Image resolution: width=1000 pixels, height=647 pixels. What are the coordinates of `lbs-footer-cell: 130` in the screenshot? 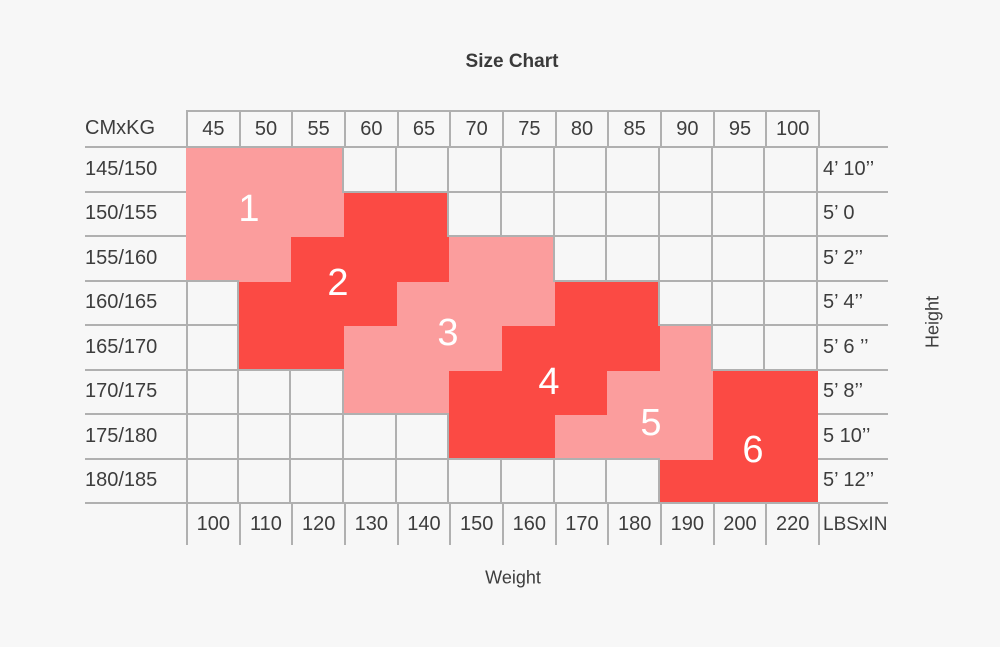 It's located at (370, 524).